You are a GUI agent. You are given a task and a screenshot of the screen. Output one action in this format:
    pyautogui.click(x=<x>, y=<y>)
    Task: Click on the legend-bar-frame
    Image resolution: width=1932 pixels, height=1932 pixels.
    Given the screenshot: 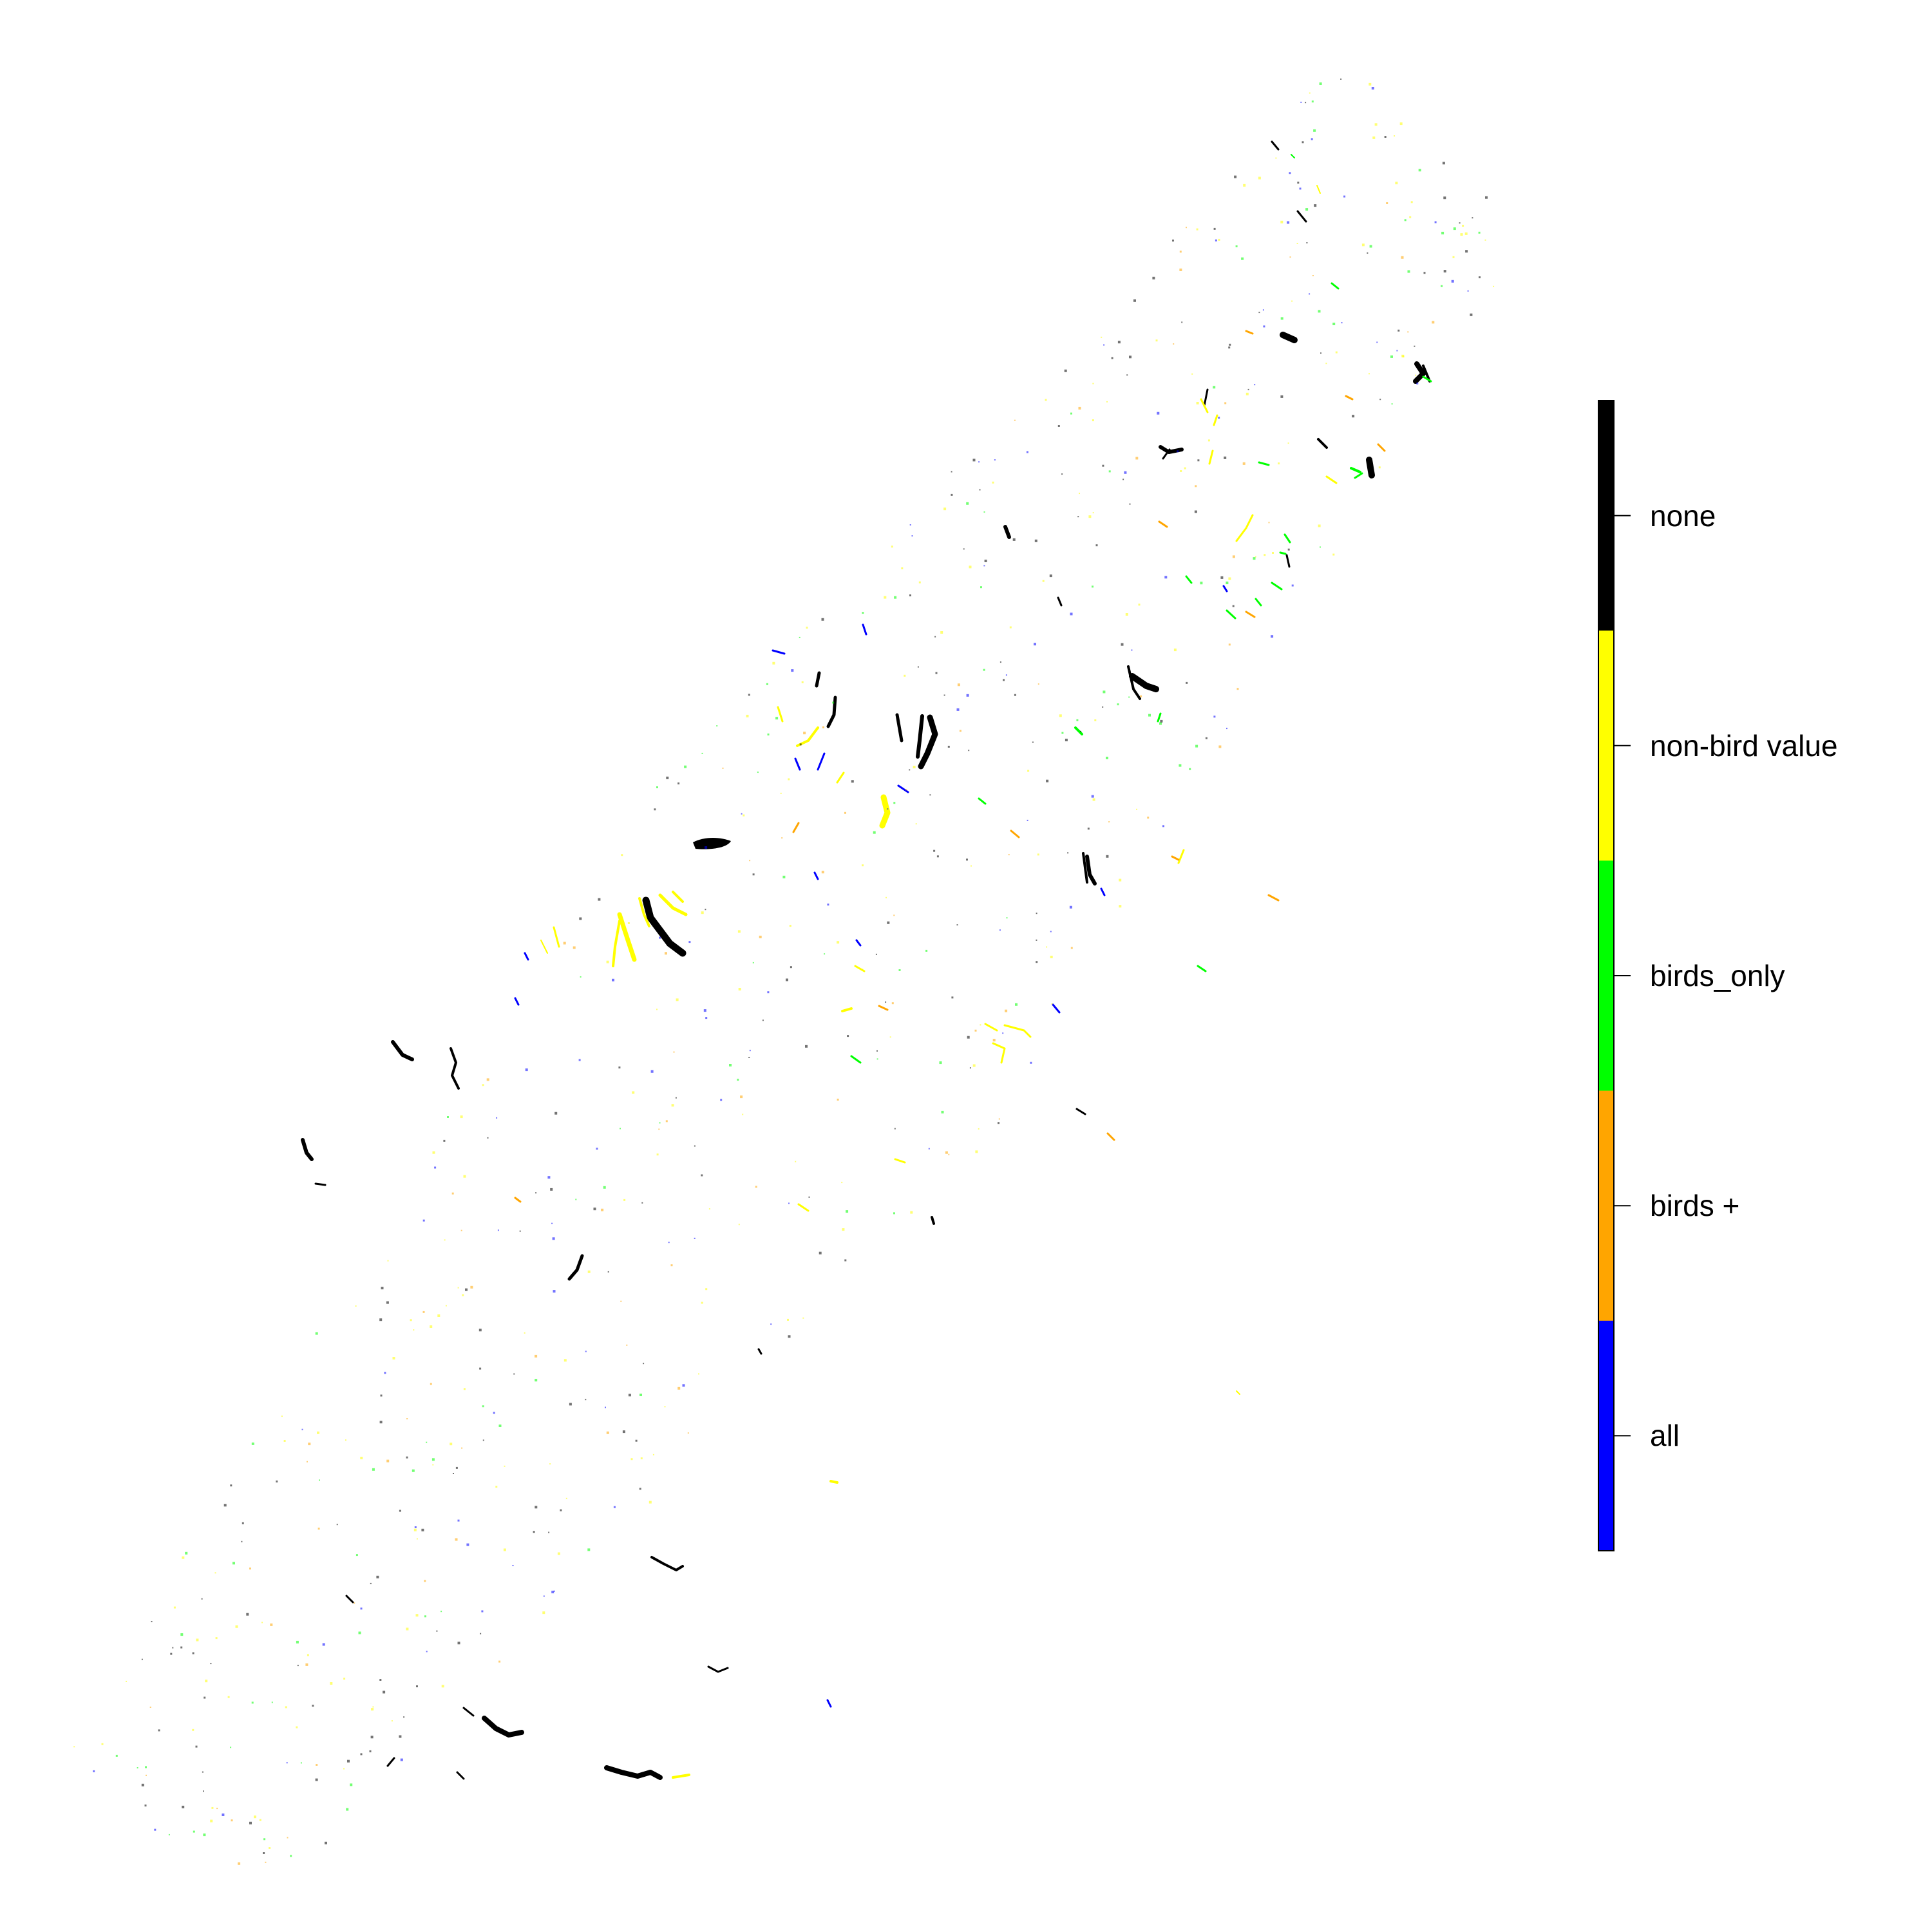 What is the action you would take?
    pyautogui.click(x=1607, y=975)
    